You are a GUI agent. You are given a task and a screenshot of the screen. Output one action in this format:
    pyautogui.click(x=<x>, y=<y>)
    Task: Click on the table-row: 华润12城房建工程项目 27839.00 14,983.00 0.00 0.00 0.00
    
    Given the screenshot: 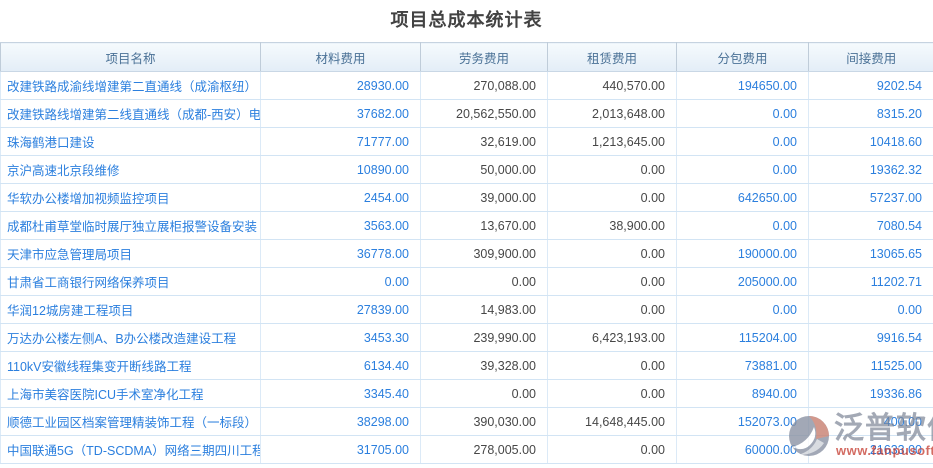 What is the action you would take?
    pyautogui.click(x=466, y=309)
    